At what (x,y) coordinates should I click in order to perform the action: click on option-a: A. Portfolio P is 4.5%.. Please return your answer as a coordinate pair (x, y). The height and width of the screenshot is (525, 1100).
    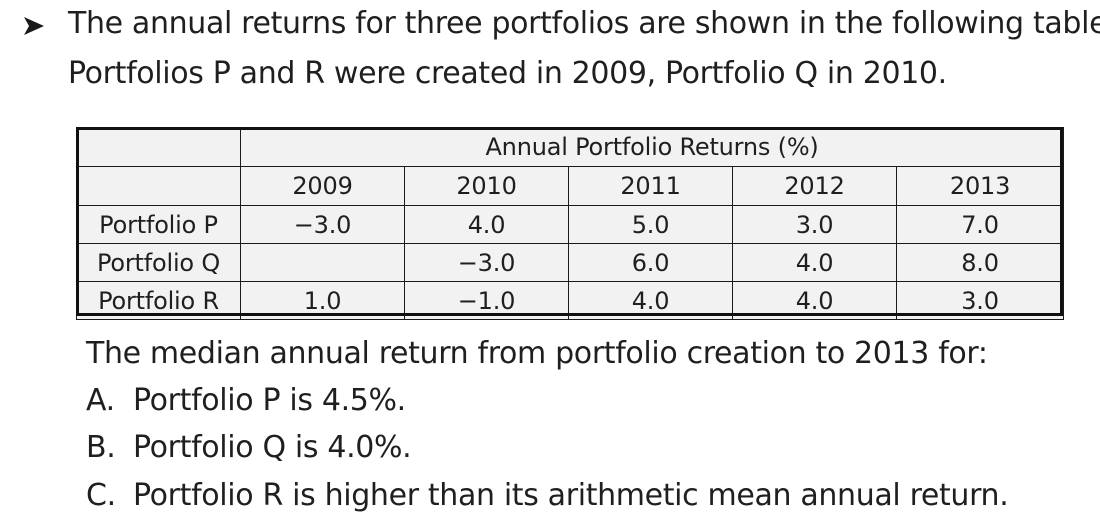
    Looking at the image, I should click on (246, 401).